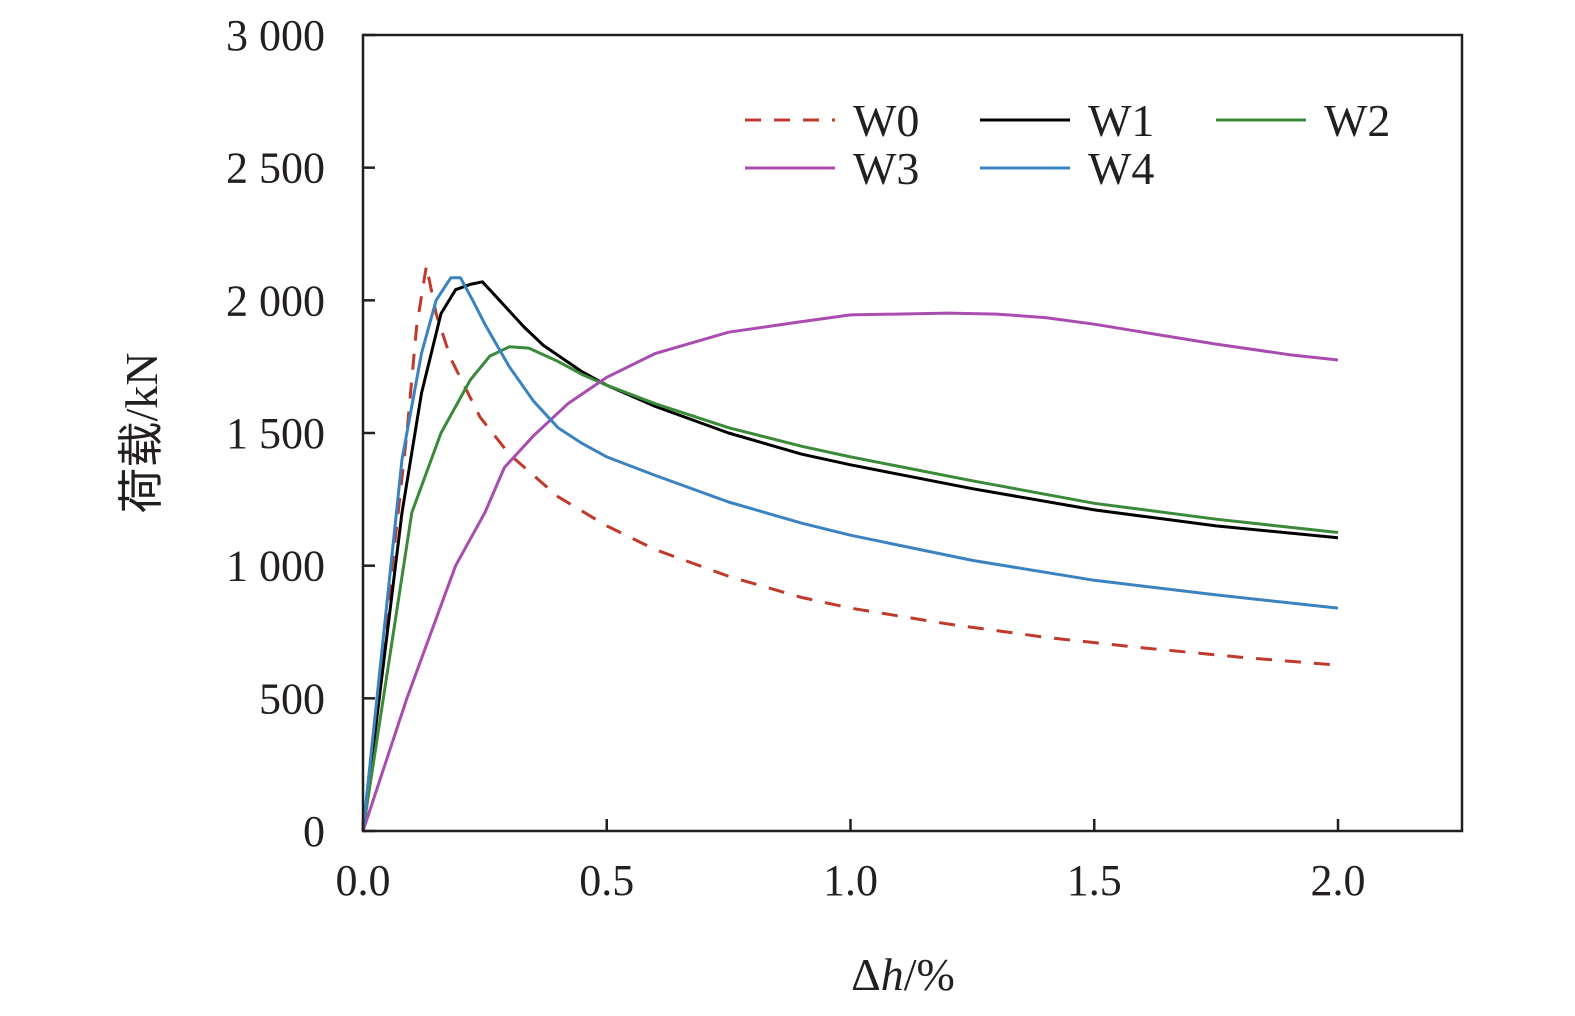 Image resolution: width=1575 pixels, height=1016 pixels. Describe the element at coordinates (314, 831) in the screenshot. I see `y-tick-label: 0` at that location.